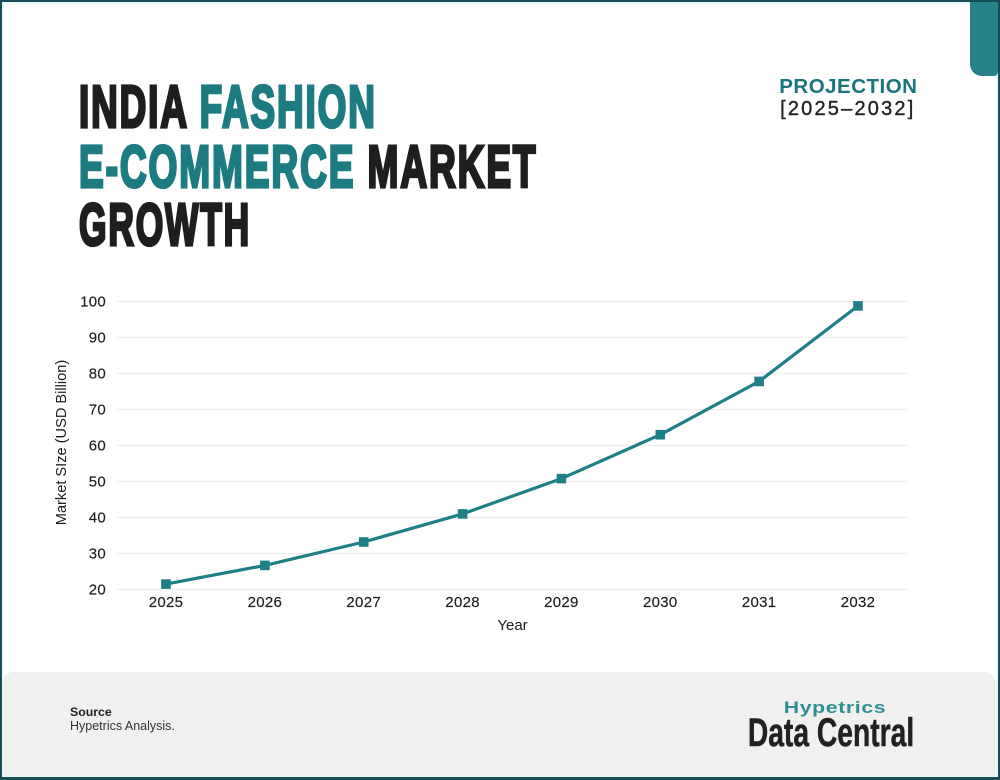 This screenshot has height=780, width=1000. What do you see at coordinates (97, 338) in the screenshot?
I see `svg-text: 90` at bounding box center [97, 338].